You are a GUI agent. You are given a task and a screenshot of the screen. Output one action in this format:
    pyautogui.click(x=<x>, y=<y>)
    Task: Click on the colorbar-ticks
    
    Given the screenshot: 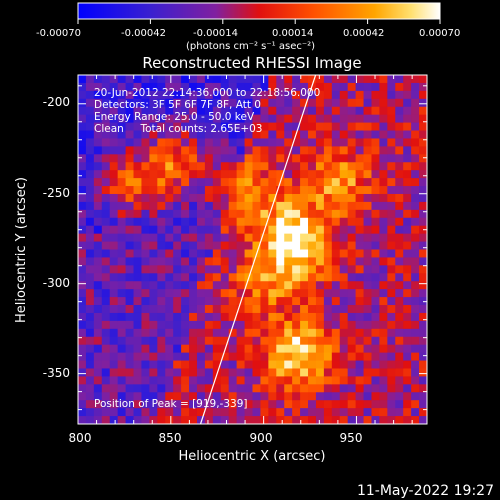 What is the action you would take?
    pyautogui.click(x=259, y=21)
    